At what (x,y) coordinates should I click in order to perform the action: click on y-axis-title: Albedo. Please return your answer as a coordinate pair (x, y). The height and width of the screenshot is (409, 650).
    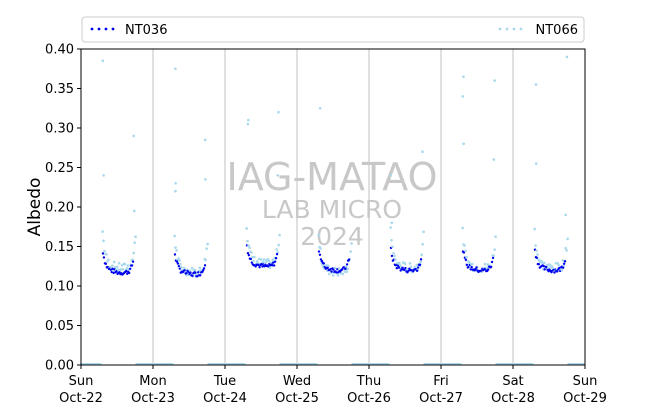
    Looking at the image, I should click on (35, 207).